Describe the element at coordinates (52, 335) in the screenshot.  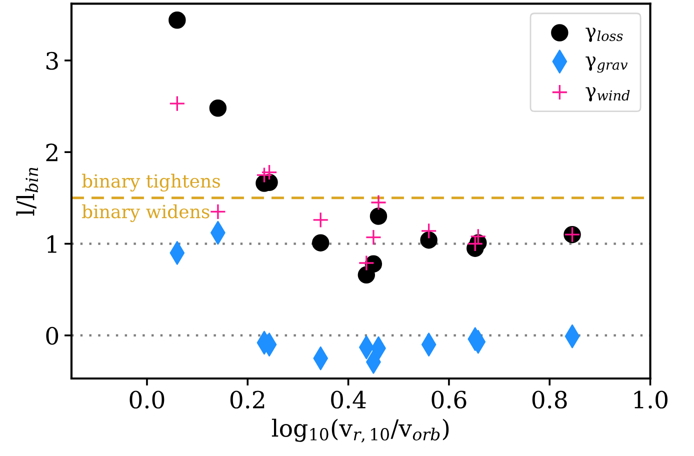
I see `y-tick-label: 0` at that location.